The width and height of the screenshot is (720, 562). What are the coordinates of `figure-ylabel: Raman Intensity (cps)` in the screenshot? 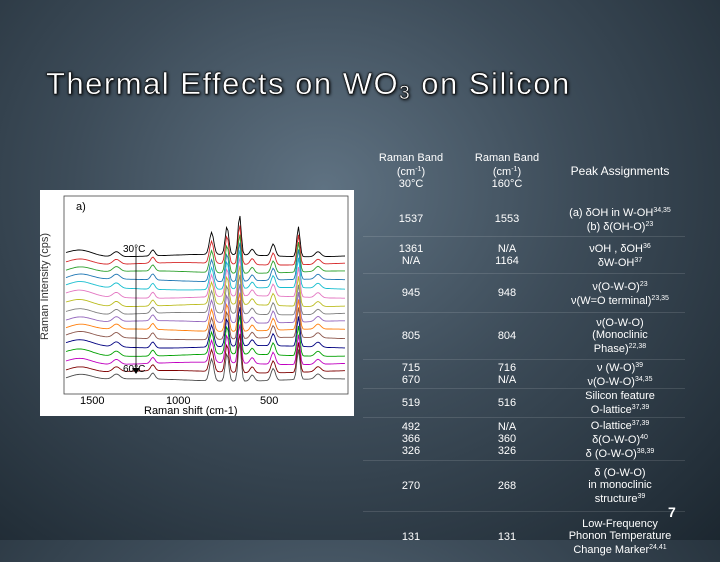 It's located at (45, 286).